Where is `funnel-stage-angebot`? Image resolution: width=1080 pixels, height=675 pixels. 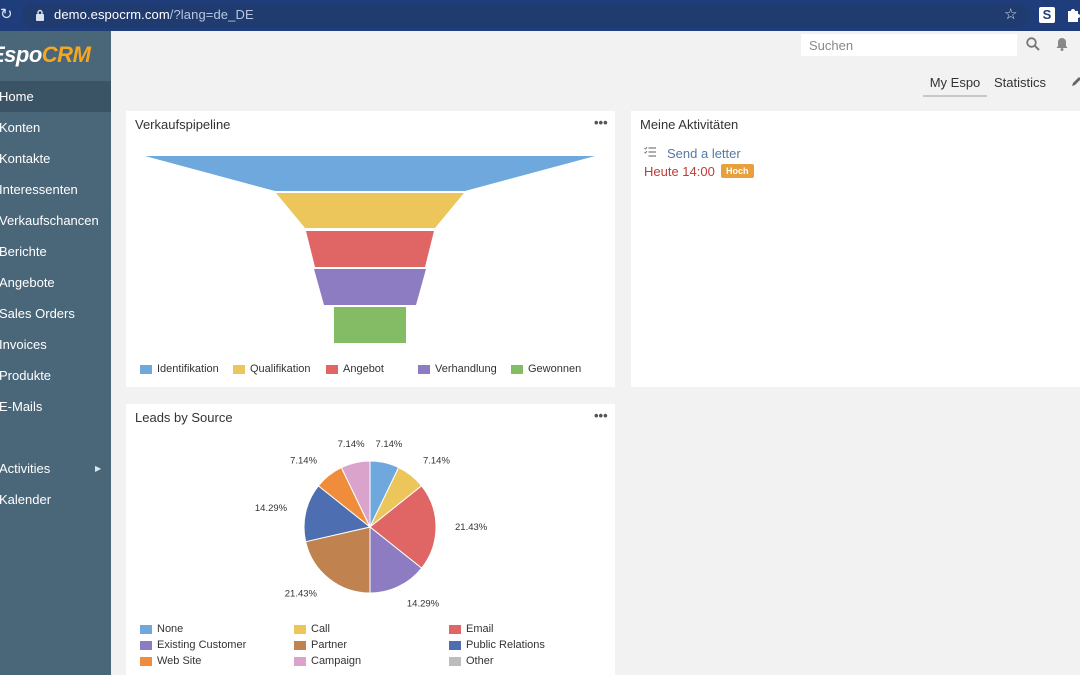
funnel-stage-angebot is located at coordinates (370, 249).